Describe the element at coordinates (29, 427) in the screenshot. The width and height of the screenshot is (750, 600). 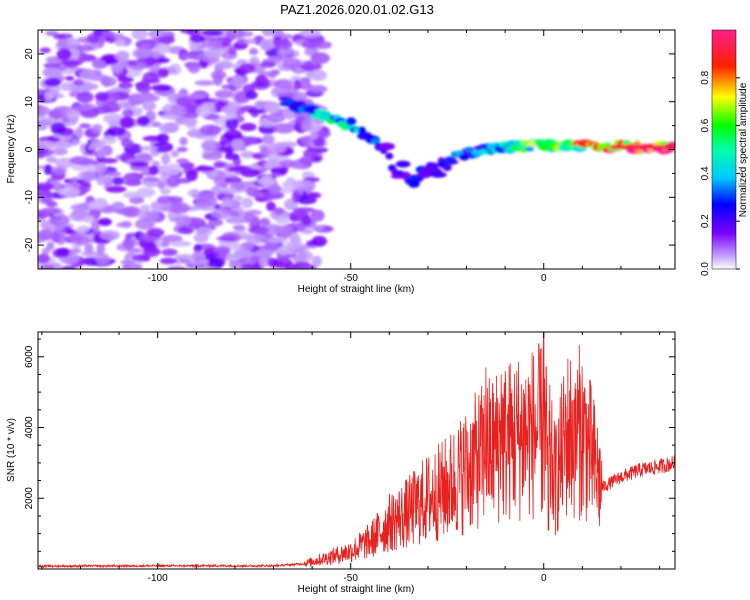
I see `y-tick-label: 4000` at that location.